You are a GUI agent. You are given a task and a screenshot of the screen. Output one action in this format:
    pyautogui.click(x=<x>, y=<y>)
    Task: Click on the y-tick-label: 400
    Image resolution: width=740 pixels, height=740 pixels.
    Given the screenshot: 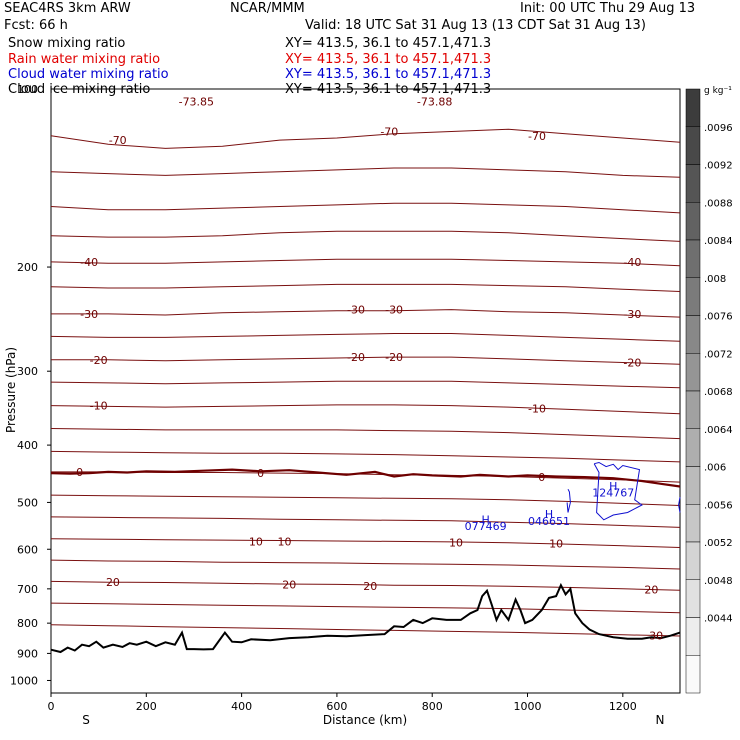 What is the action you would take?
    pyautogui.click(x=27, y=445)
    